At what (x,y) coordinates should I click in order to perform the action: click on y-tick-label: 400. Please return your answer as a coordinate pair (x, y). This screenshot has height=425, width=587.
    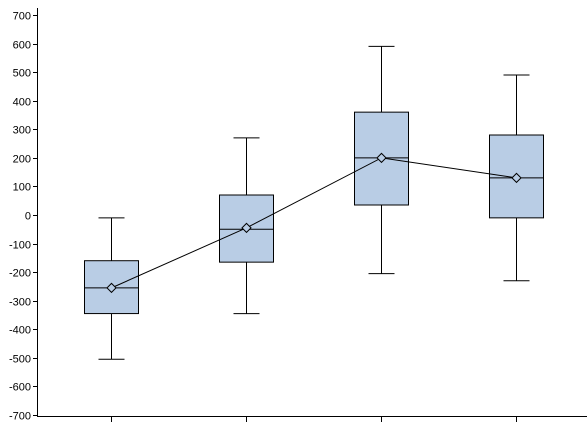
    Looking at the image, I should click on (22, 103).